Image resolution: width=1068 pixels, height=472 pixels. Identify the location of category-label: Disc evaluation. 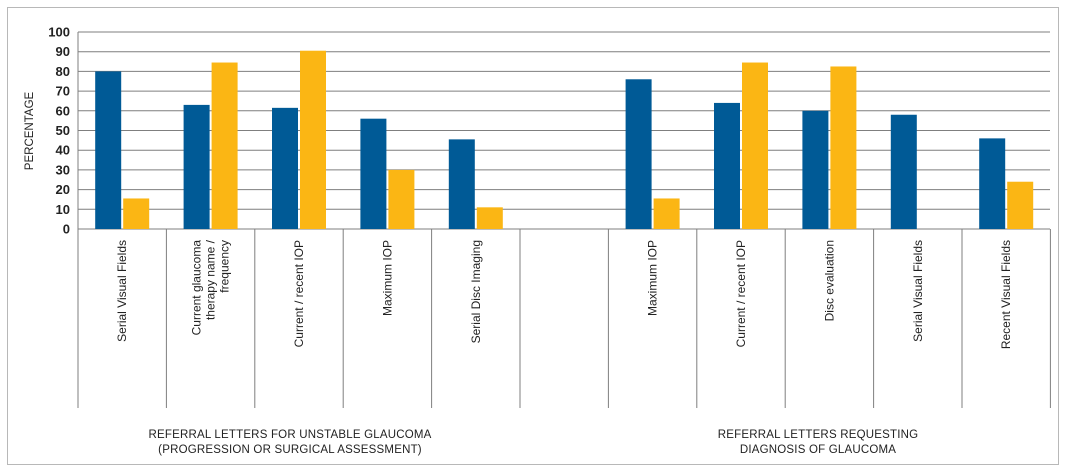
(829, 280).